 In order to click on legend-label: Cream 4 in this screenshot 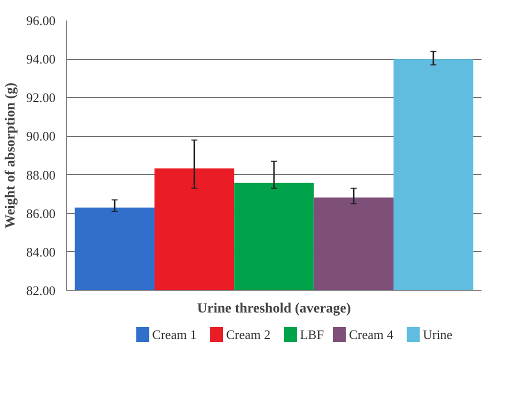, I will do `click(371, 334)`.